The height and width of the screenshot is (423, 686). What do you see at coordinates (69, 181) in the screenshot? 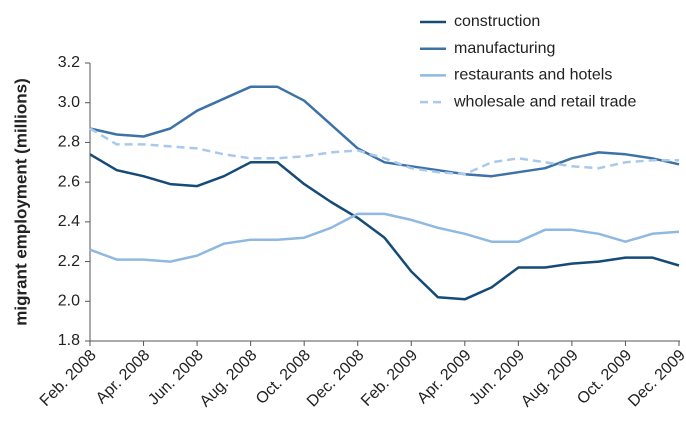
I see `y-tick-label: 2.6` at bounding box center [69, 181].